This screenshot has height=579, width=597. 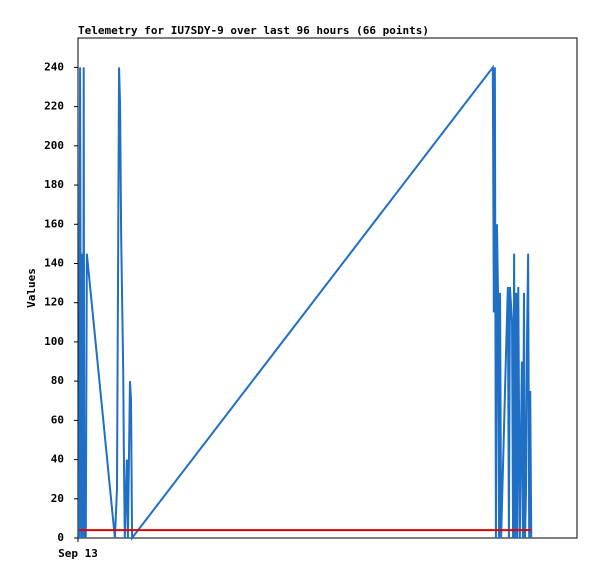 What do you see at coordinates (57, 380) in the screenshot?
I see `y-tick-label: 80` at bounding box center [57, 380].